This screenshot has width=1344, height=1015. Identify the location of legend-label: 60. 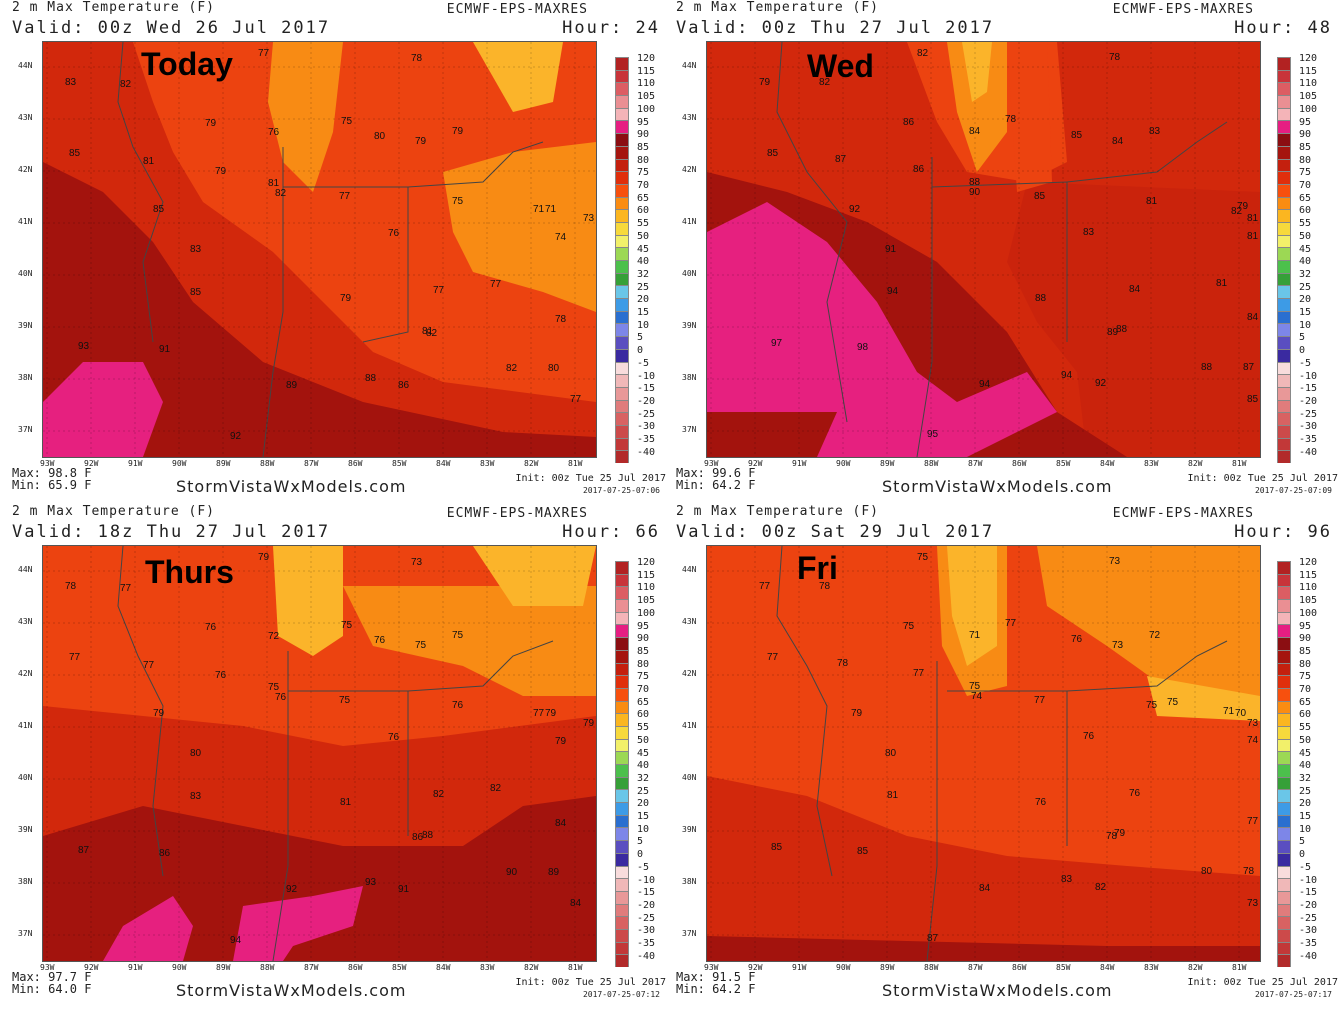
(1305, 211).